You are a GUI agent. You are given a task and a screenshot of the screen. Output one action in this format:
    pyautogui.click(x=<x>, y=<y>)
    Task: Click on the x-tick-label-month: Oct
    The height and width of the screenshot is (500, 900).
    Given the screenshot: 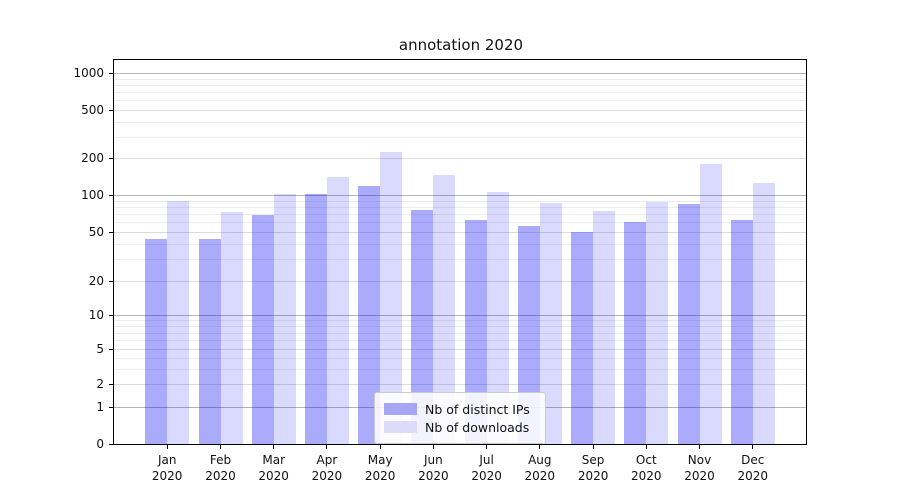 What is the action you would take?
    pyautogui.click(x=646, y=460)
    